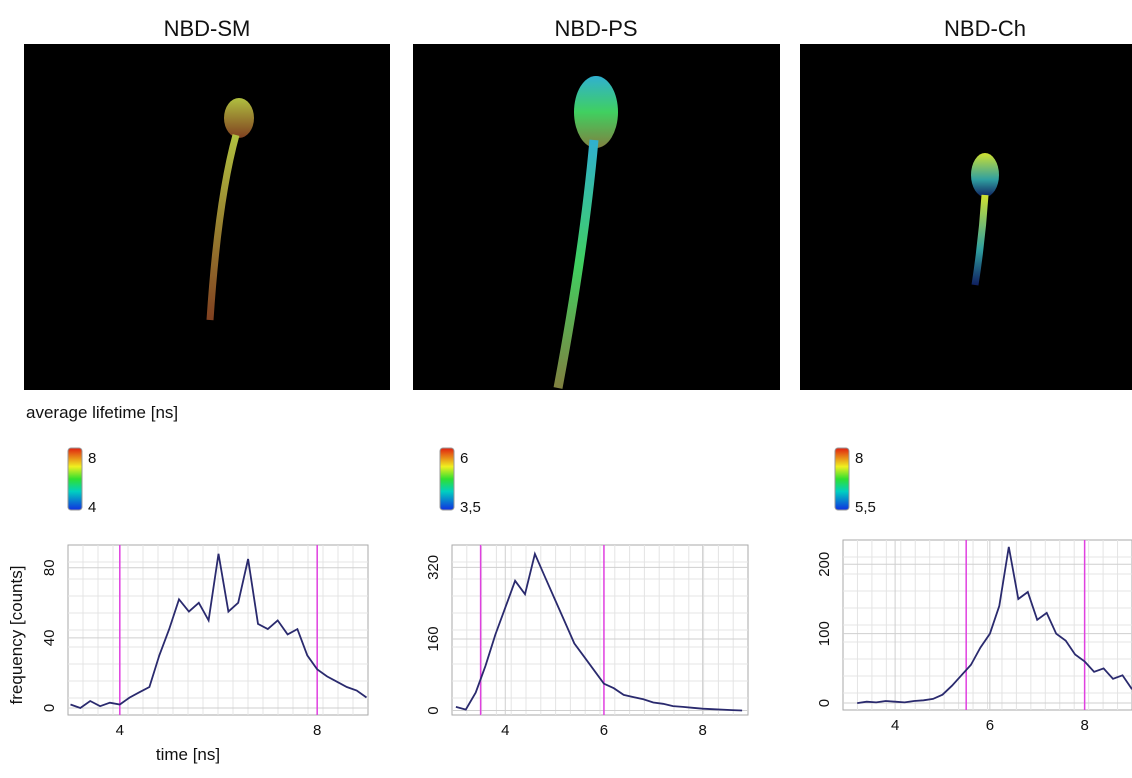 This screenshot has height=778, width=1132. I want to click on y-tick-label: 320, so click(433, 567).